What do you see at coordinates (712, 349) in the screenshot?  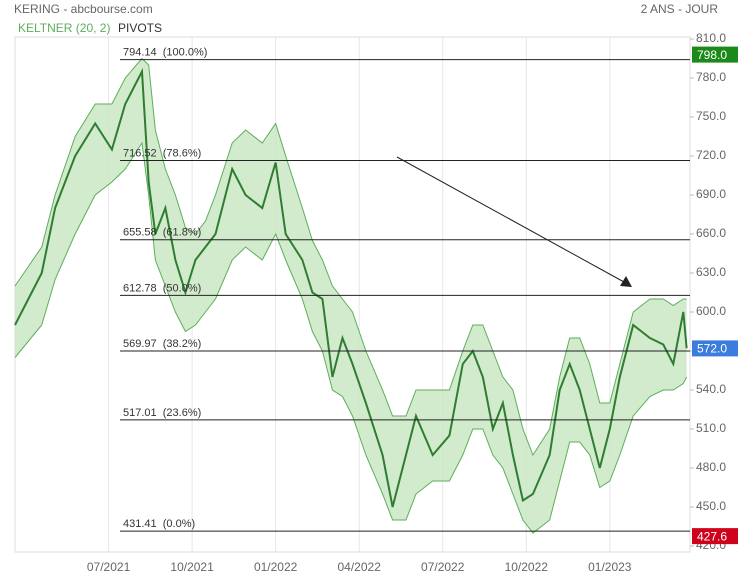 I see `price-marker-label: 572.0` at bounding box center [712, 349].